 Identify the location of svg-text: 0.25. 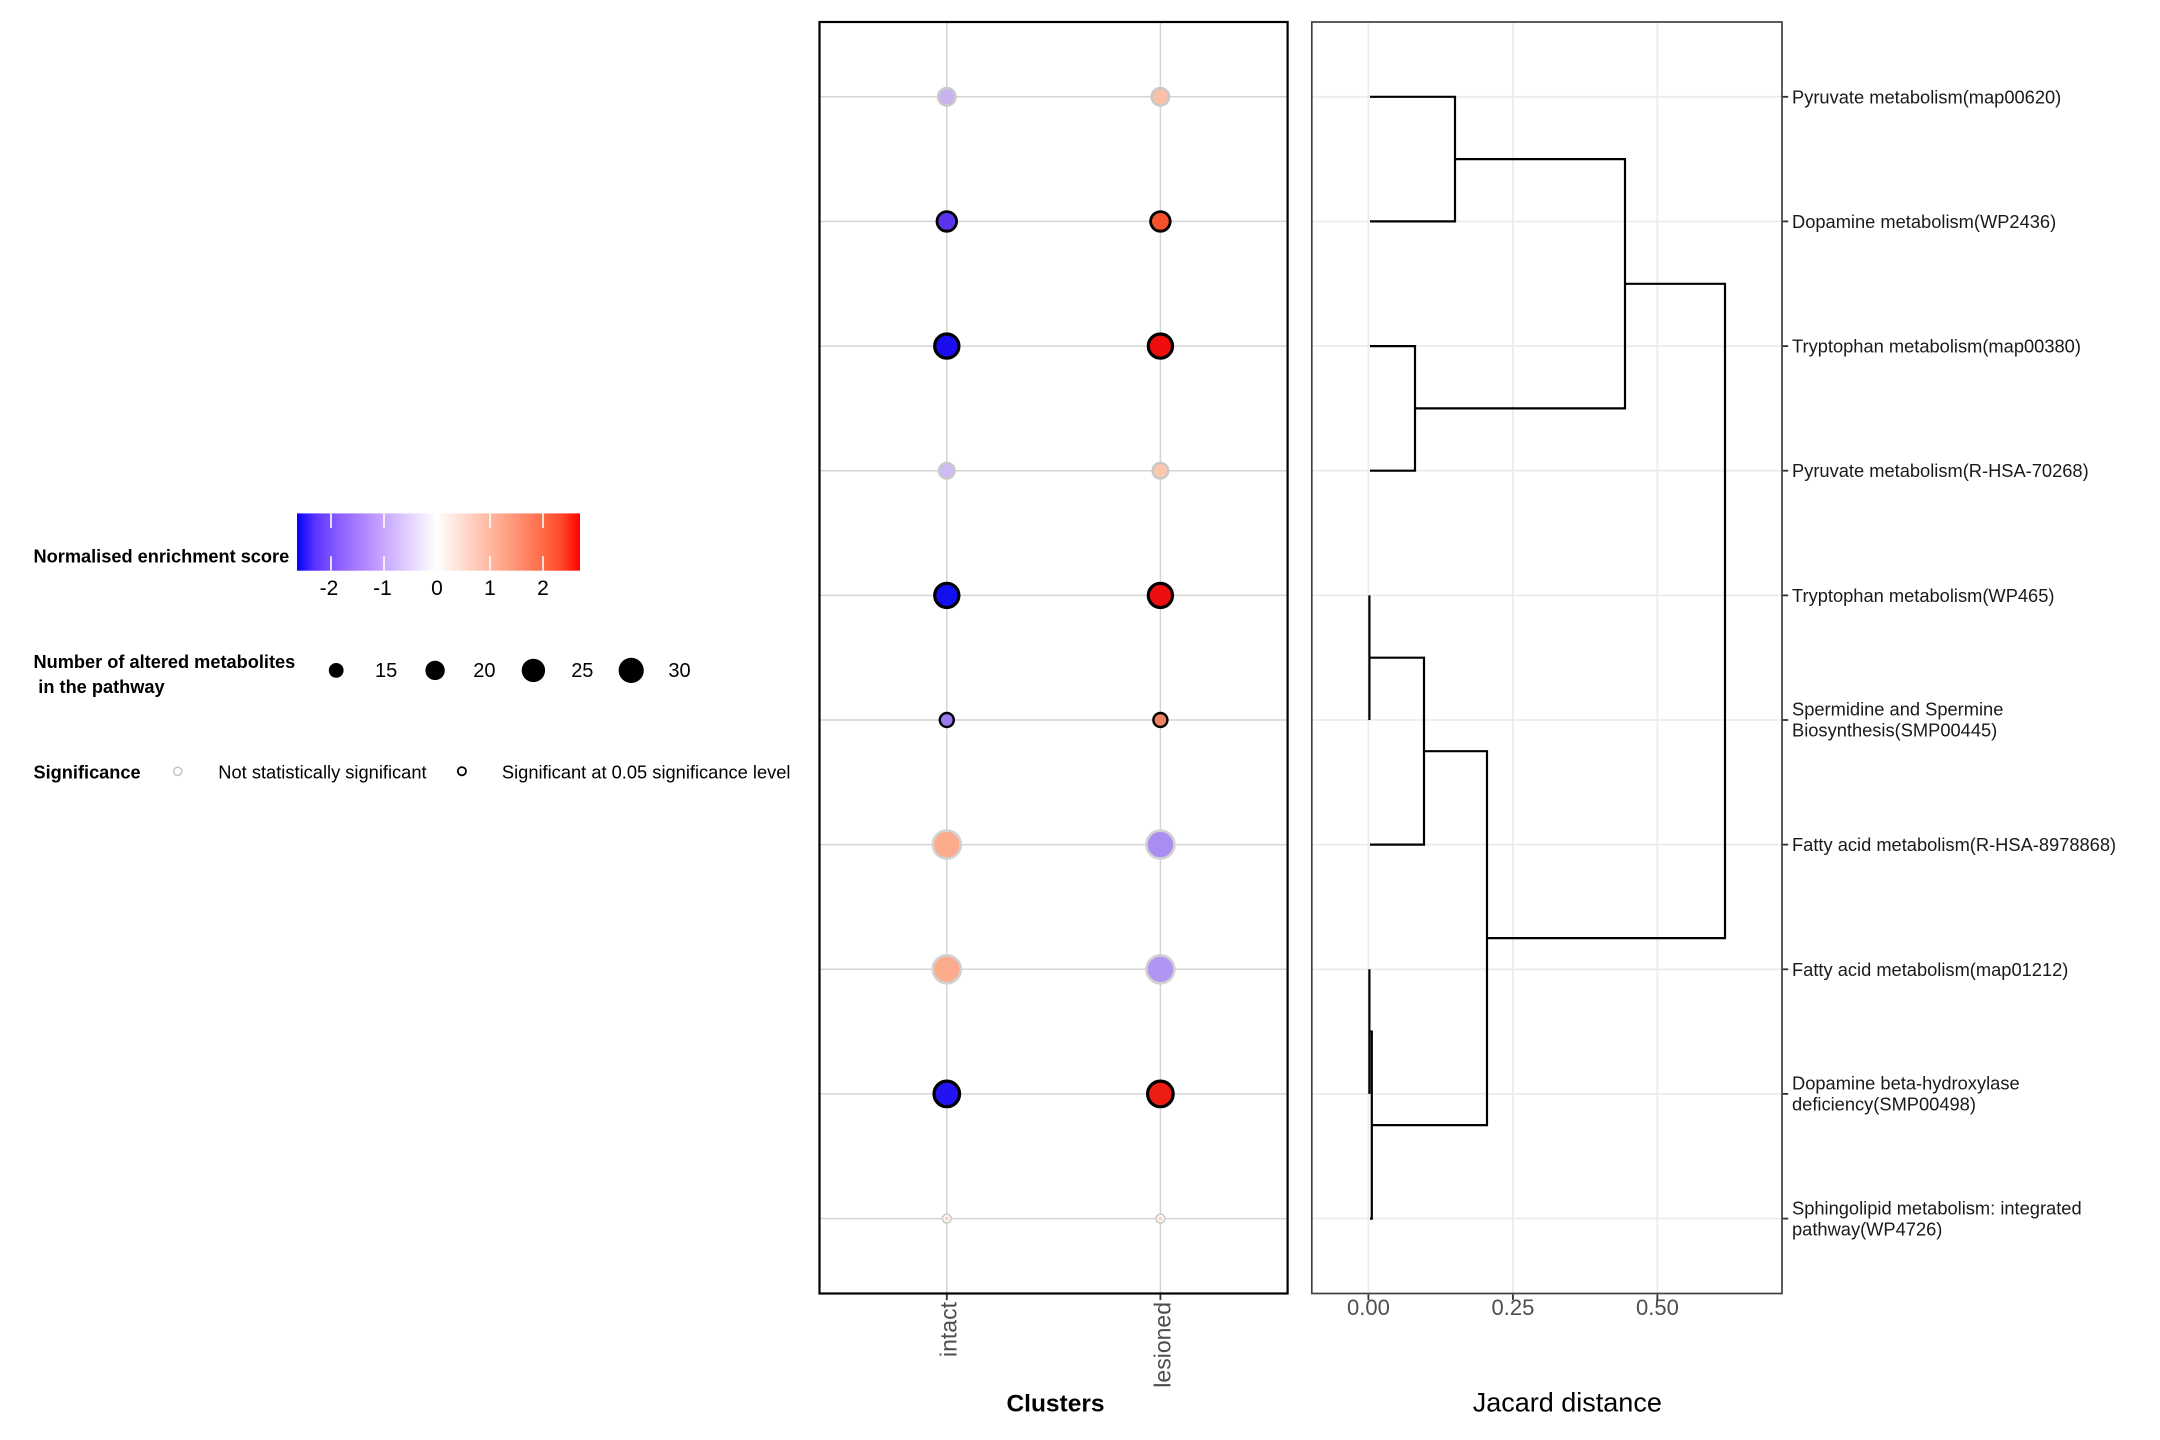
(1512, 1307).